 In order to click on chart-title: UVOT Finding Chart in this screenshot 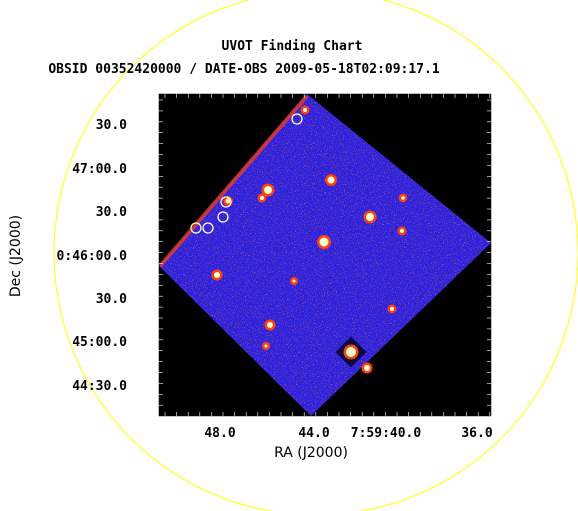, I will do `click(292, 46)`.